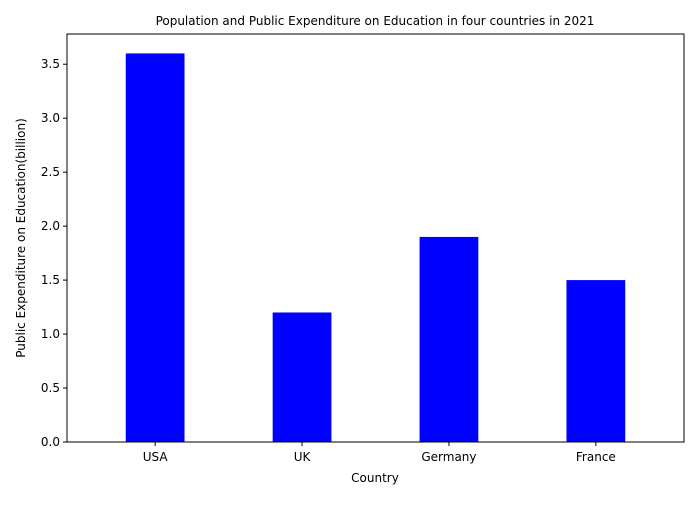  I want to click on x-tick-label: Germany, so click(448, 457).